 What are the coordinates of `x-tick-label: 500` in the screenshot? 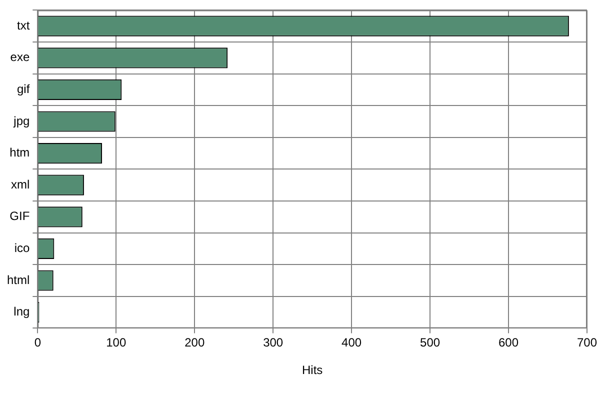 It's located at (430, 343).